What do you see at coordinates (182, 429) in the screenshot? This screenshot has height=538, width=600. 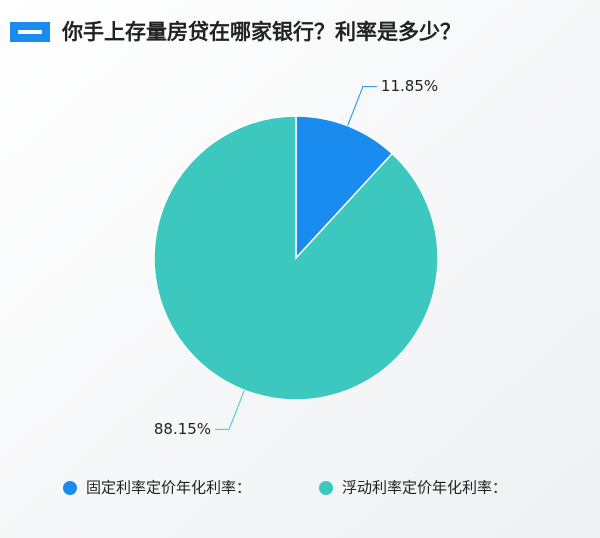 I see `data-label: 88.15%` at bounding box center [182, 429].